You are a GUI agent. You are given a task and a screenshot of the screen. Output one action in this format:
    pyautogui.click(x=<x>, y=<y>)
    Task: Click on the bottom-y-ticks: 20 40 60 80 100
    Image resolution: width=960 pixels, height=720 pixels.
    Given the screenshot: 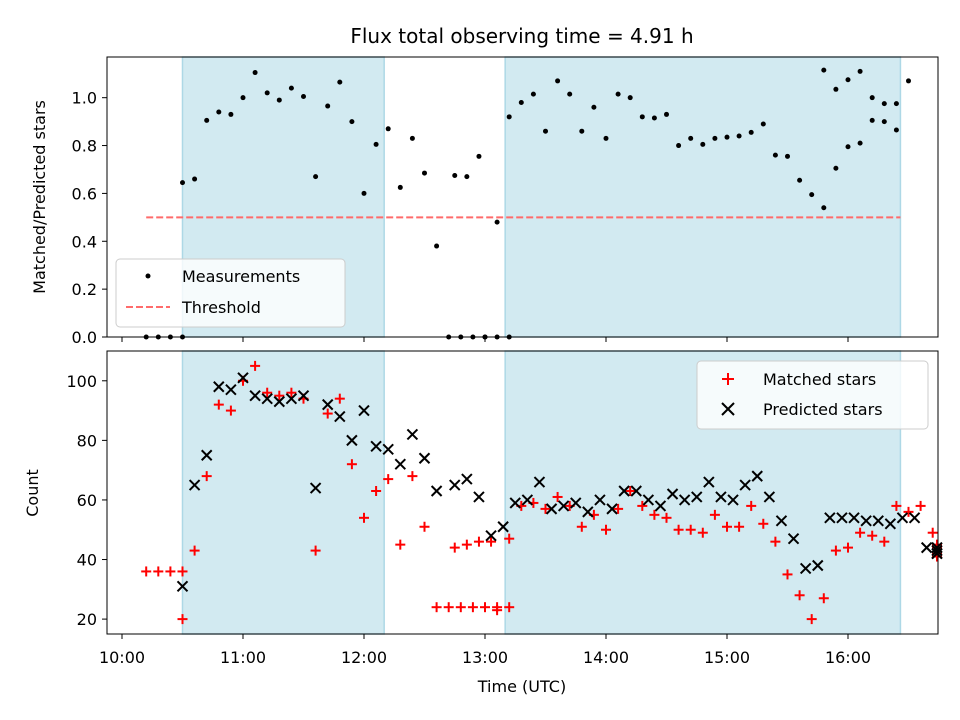 What is the action you would take?
    pyautogui.click(x=86, y=500)
    